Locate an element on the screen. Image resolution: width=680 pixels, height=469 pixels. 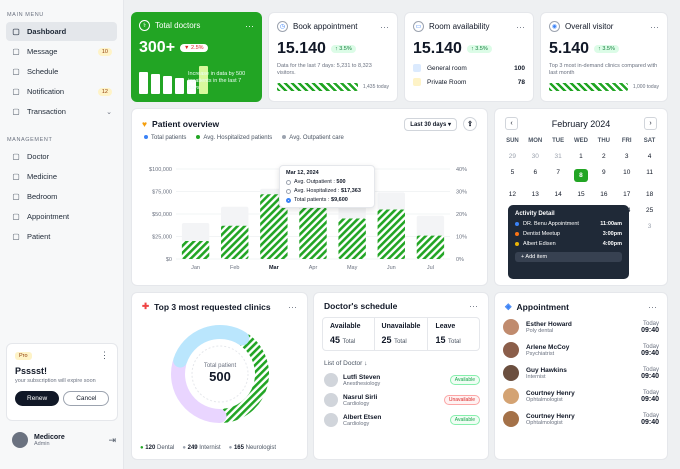
list-title: List of Doctor ↓ is located at coordinates (346, 363).